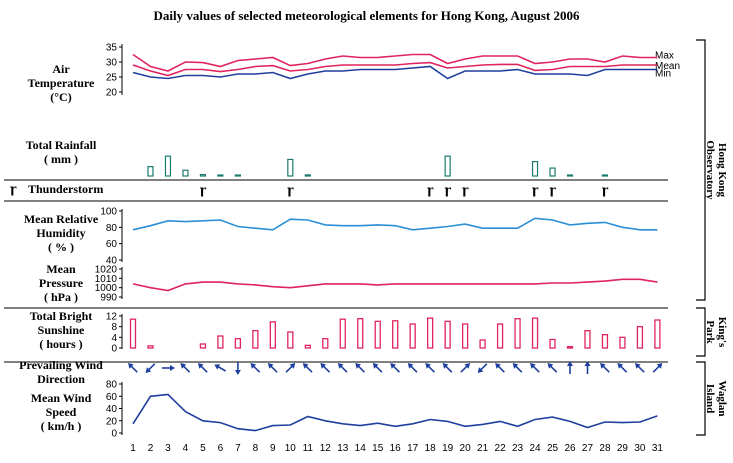  I want to click on x-tick-label: 20, so click(466, 448).